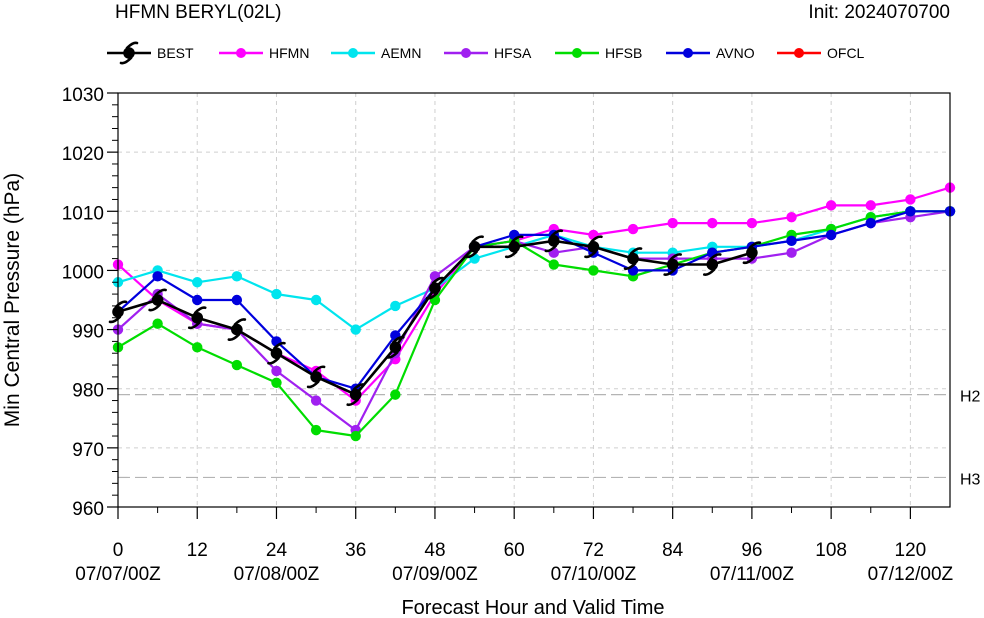 This screenshot has height=618, width=984. What do you see at coordinates (879, 12) in the screenshot?
I see `init-label: Init: 2024070700` at bounding box center [879, 12].